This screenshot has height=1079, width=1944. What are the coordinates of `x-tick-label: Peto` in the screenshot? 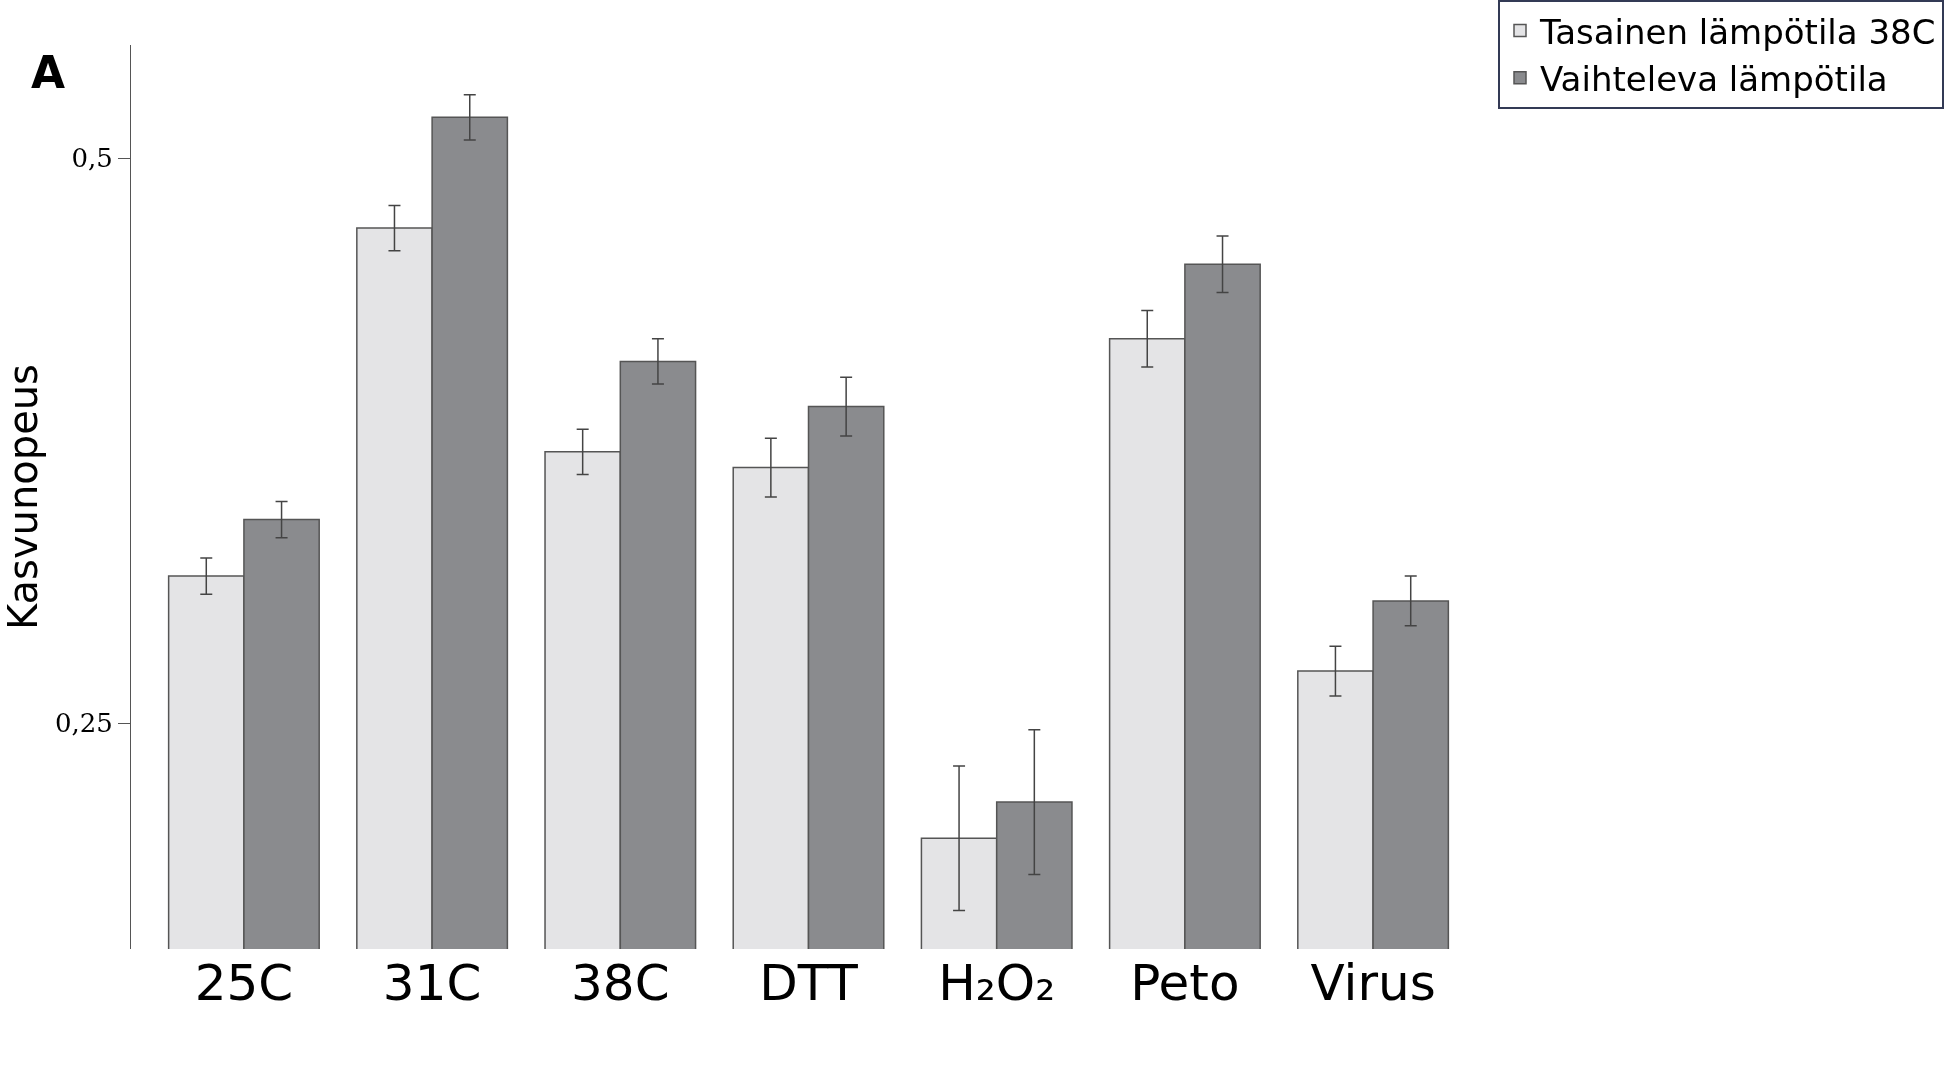 It's located at (1185, 983).